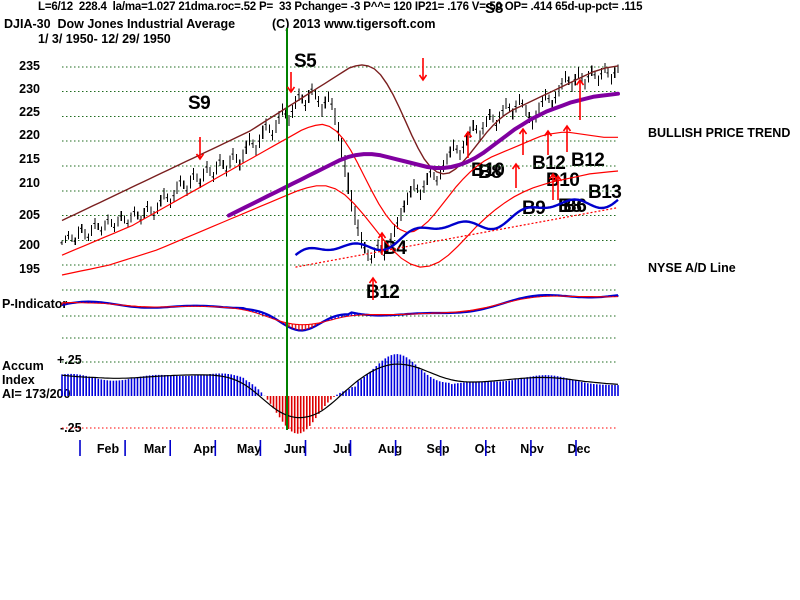 This screenshot has height=600, width=800. What do you see at coordinates (328, 448) in the screenshot?
I see `x-axis-tick-marks` at bounding box center [328, 448].